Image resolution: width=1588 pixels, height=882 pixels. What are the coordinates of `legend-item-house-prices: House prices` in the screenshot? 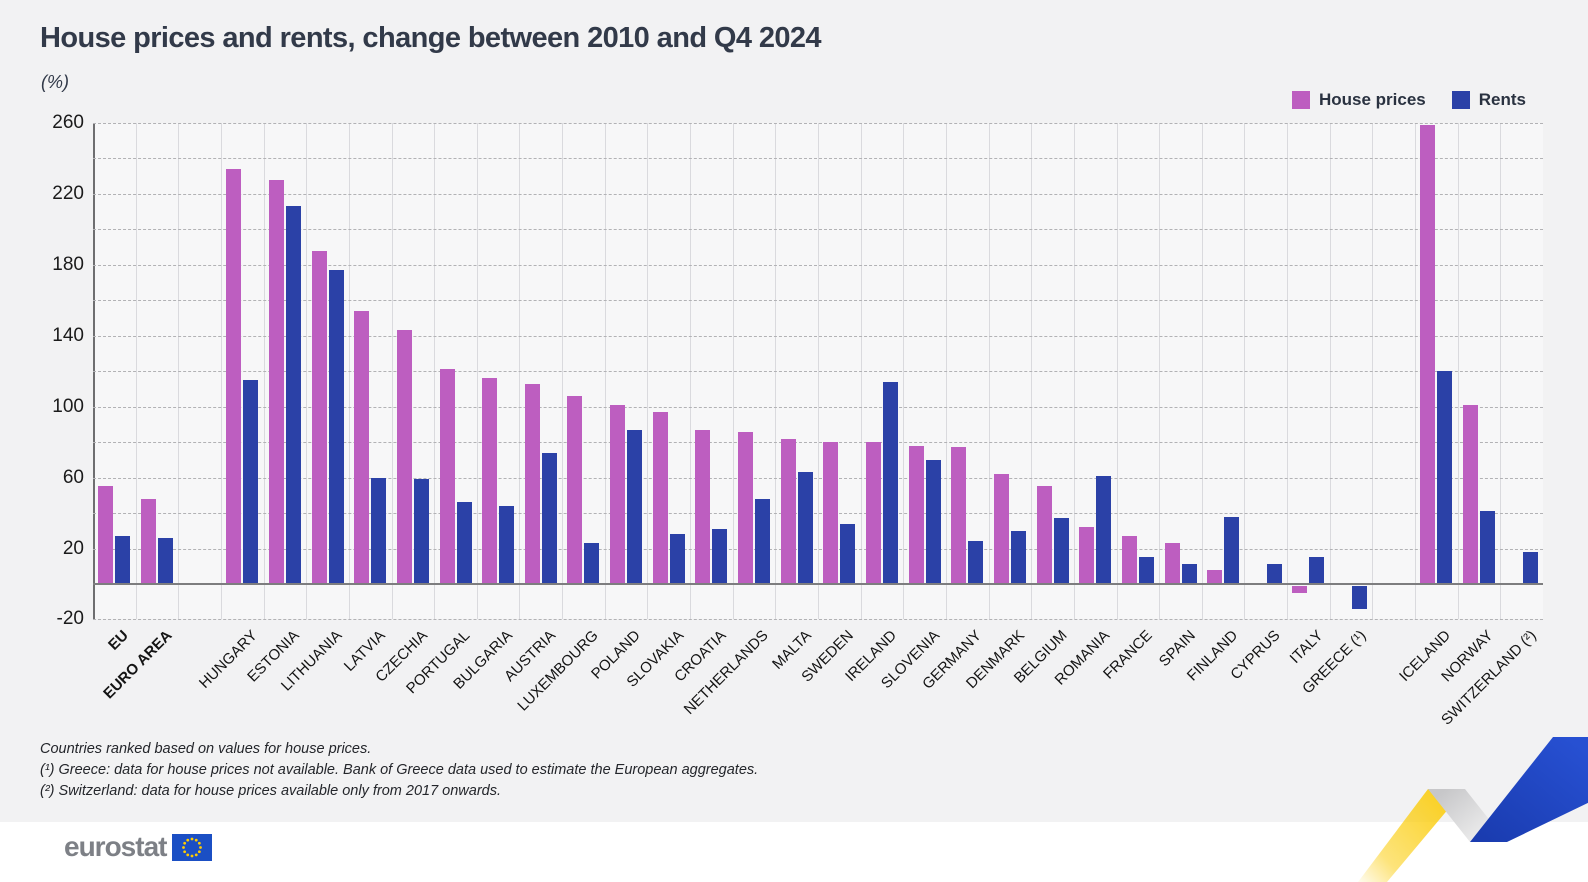 It's located at (1359, 100).